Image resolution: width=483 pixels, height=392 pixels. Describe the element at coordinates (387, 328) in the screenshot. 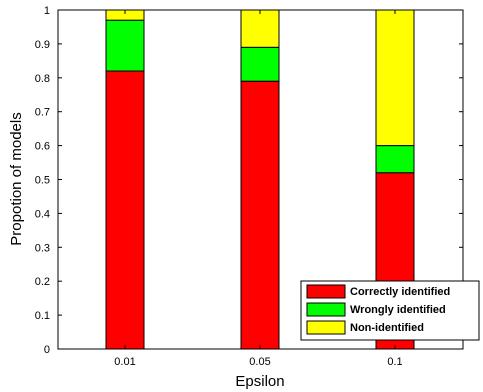

I see `legend-label-2: Non-identified` at that location.